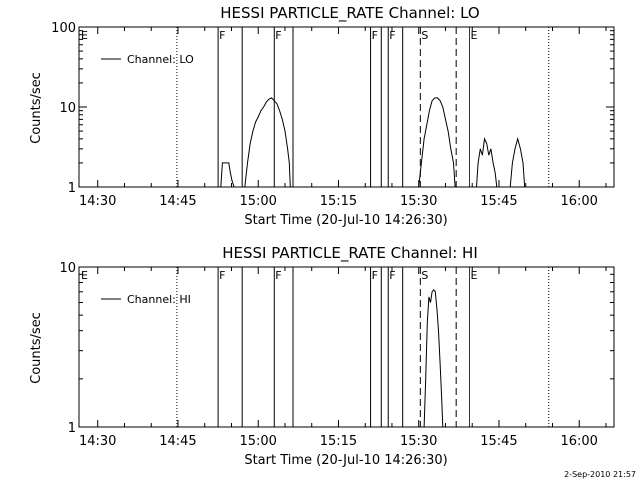 This screenshot has width=640, height=480. Describe the element at coordinates (160, 59) in the screenshot. I see `legend-label: Channel: LO` at that location.